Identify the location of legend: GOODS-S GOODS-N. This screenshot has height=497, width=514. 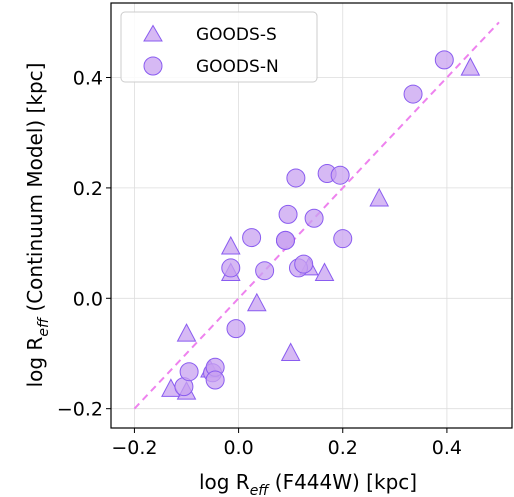
(219, 47).